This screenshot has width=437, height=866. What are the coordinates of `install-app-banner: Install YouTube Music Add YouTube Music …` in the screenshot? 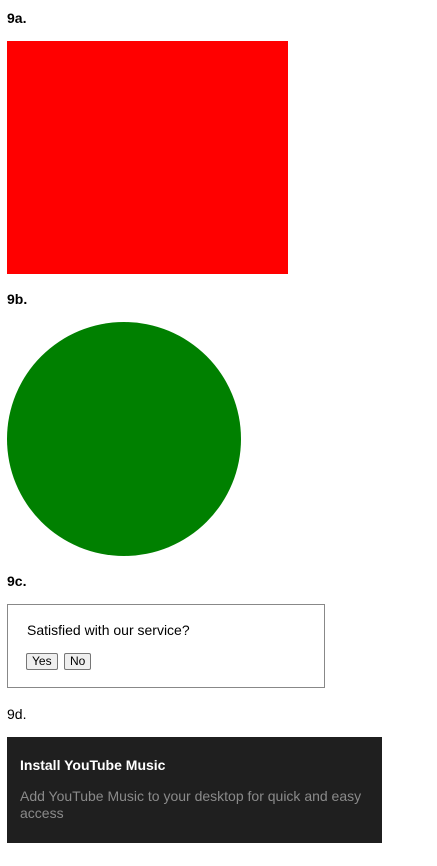 It's located at (194, 790).